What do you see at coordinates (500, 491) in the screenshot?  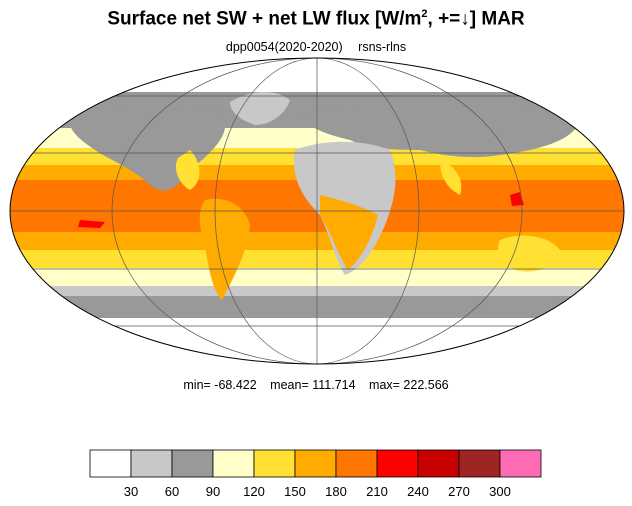 I see `colorbar-tick-label: 300` at bounding box center [500, 491].